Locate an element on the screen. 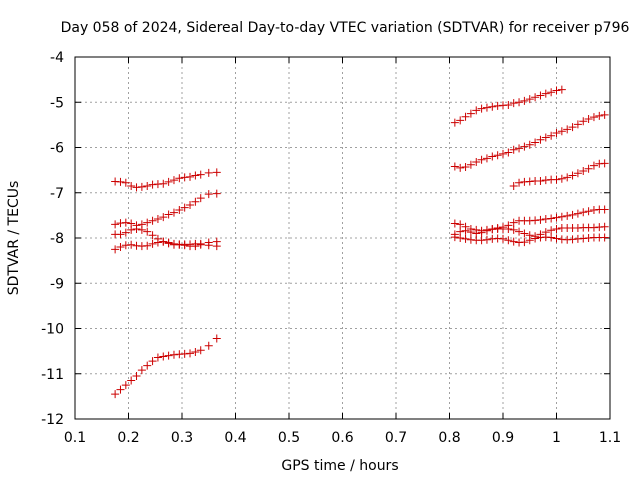 The image size is (640, 480). x-tick-label: 0.5 is located at coordinates (289, 438).